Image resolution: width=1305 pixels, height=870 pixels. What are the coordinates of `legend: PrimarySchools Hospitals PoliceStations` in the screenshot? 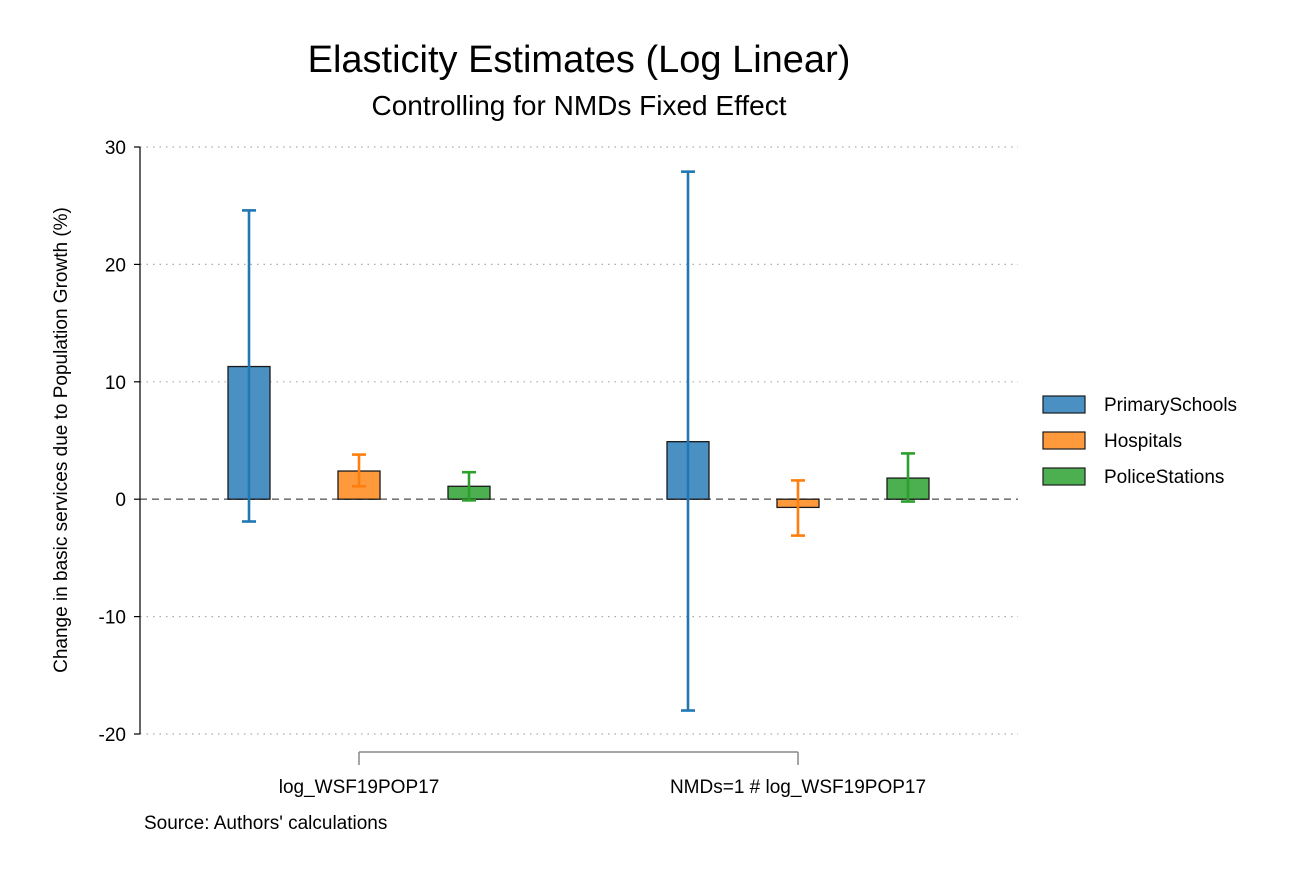 It's located at (1139, 441).